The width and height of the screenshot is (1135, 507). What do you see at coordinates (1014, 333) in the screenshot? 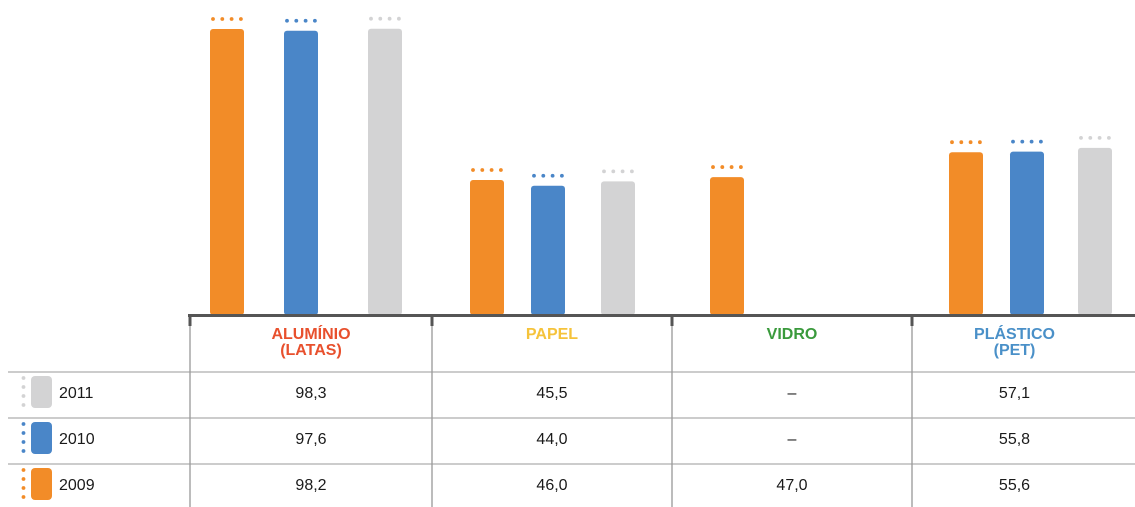
I see `category-label-line: PLÁSTICO` at bounding box center [1014, 333].